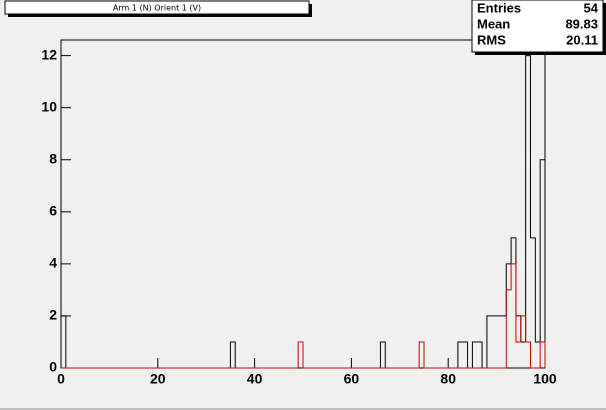  Describe the element at coordinates (53, 315) in the screenshot. I see `y-tick-label: 2` at that location.